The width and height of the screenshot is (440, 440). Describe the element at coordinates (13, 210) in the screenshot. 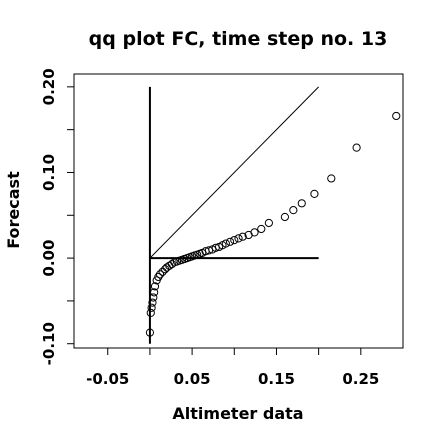

I see `y-axis-label: Forecast` at that location.